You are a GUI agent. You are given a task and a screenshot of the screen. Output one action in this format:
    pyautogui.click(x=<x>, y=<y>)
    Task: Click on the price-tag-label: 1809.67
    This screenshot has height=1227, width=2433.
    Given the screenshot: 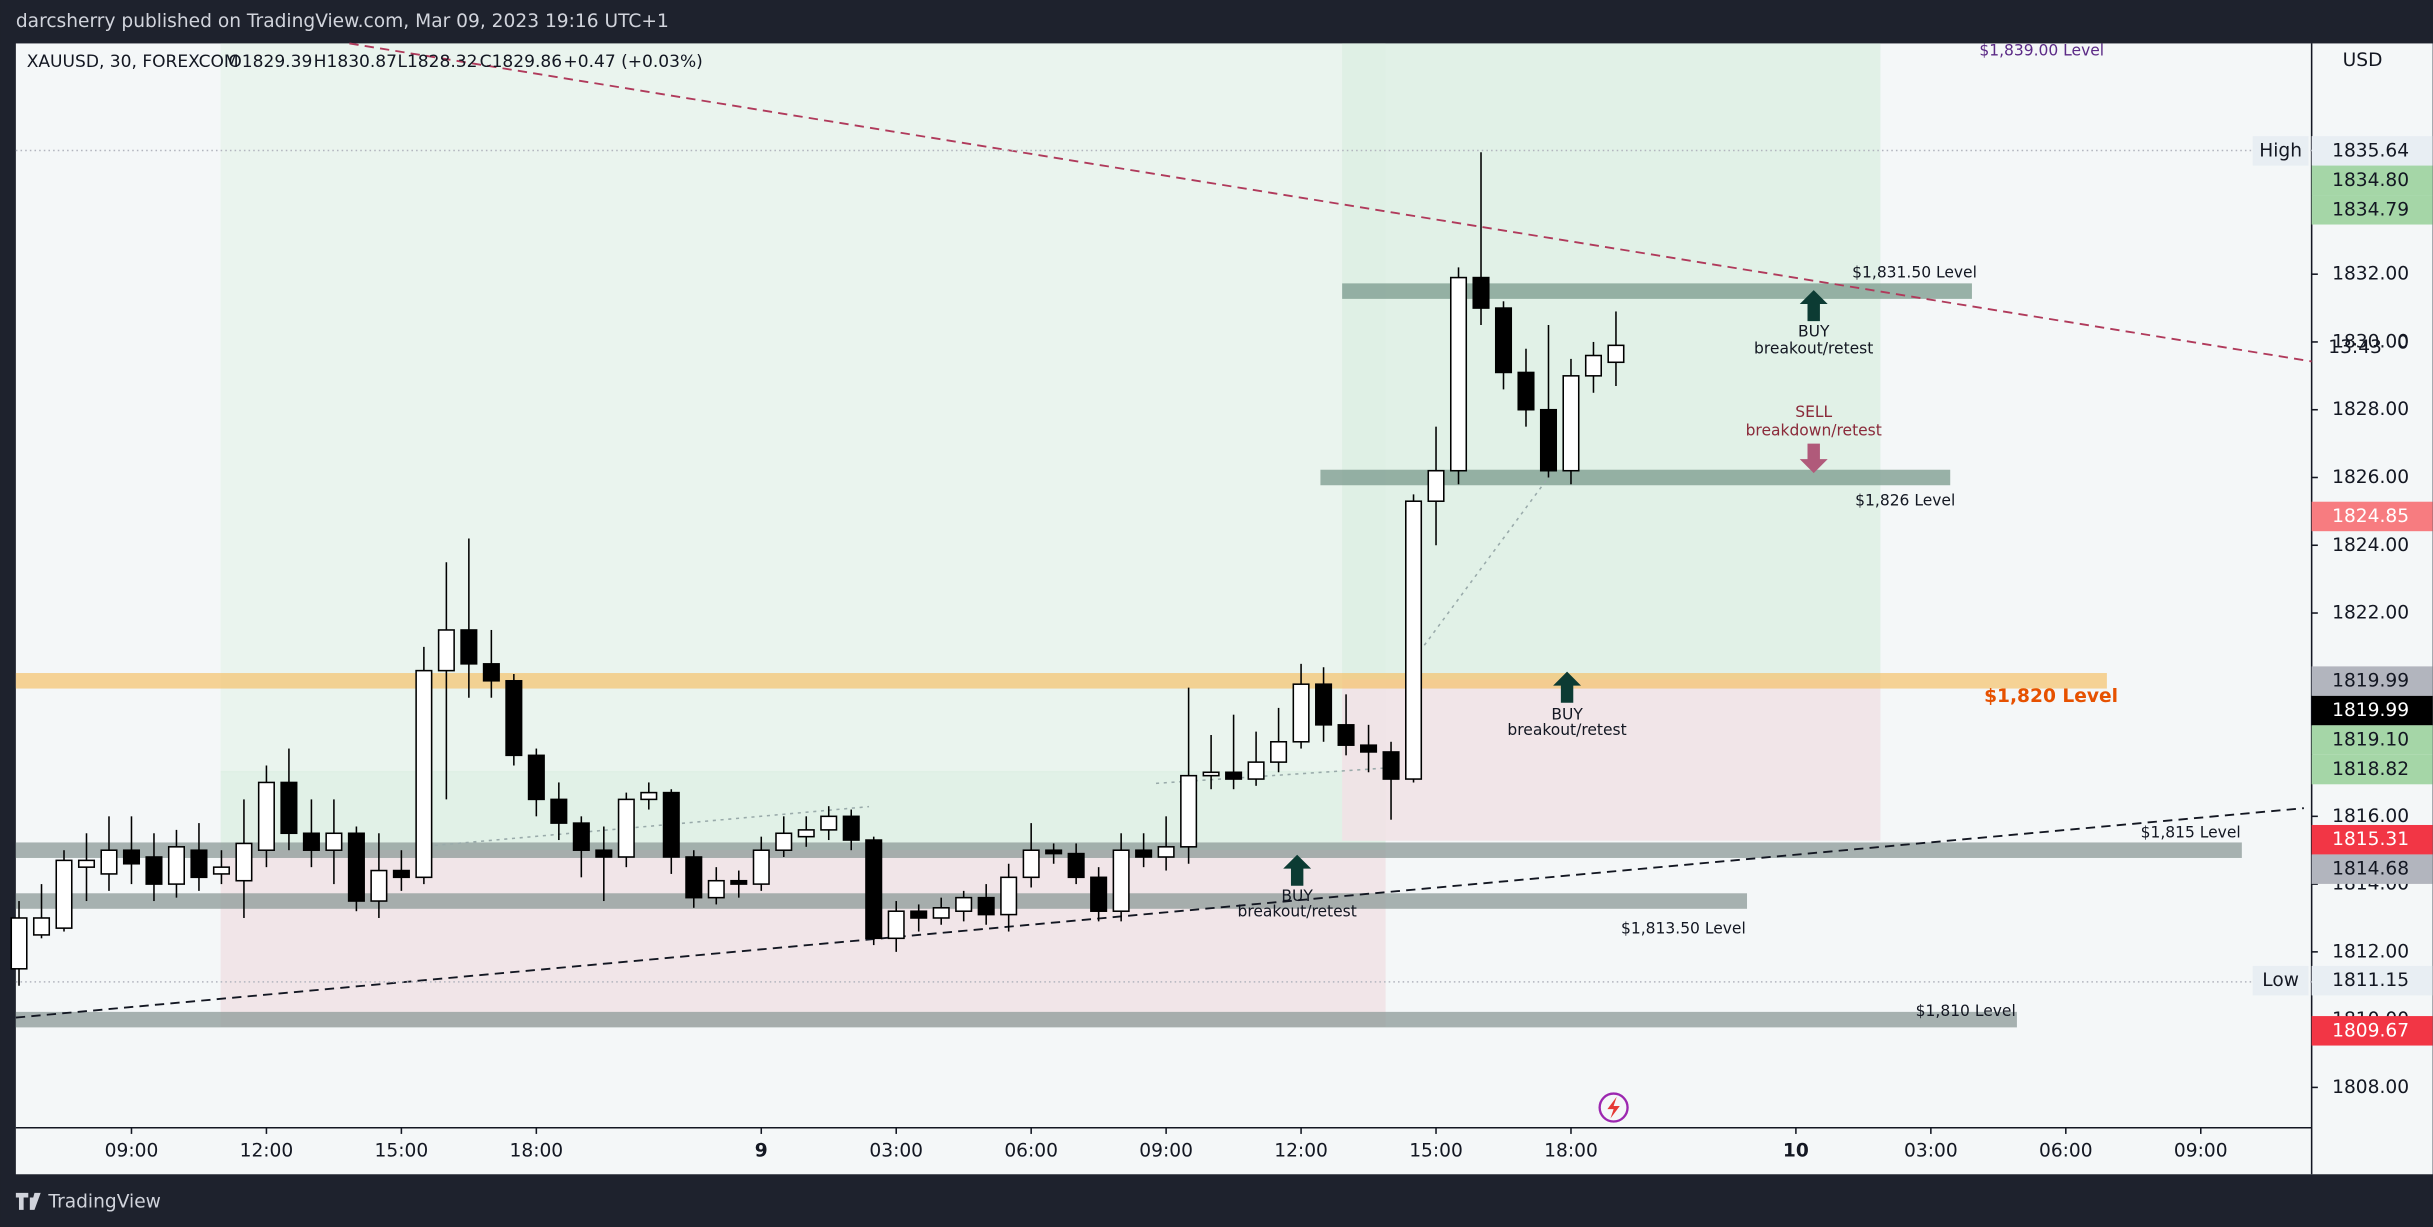 What is the action you would take?
    pyautogui.click(x=2370, y=1030)
    